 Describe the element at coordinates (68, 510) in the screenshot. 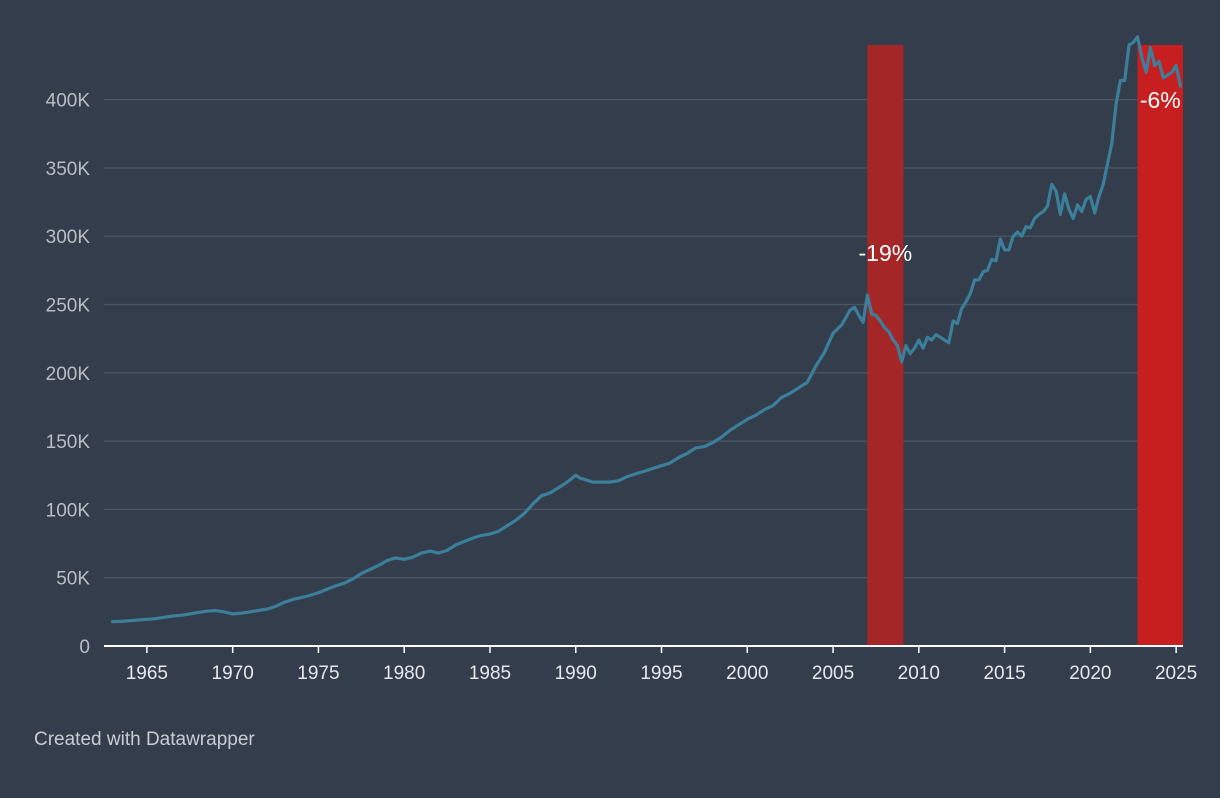

I see `y-tick-label: 100K` at that location.